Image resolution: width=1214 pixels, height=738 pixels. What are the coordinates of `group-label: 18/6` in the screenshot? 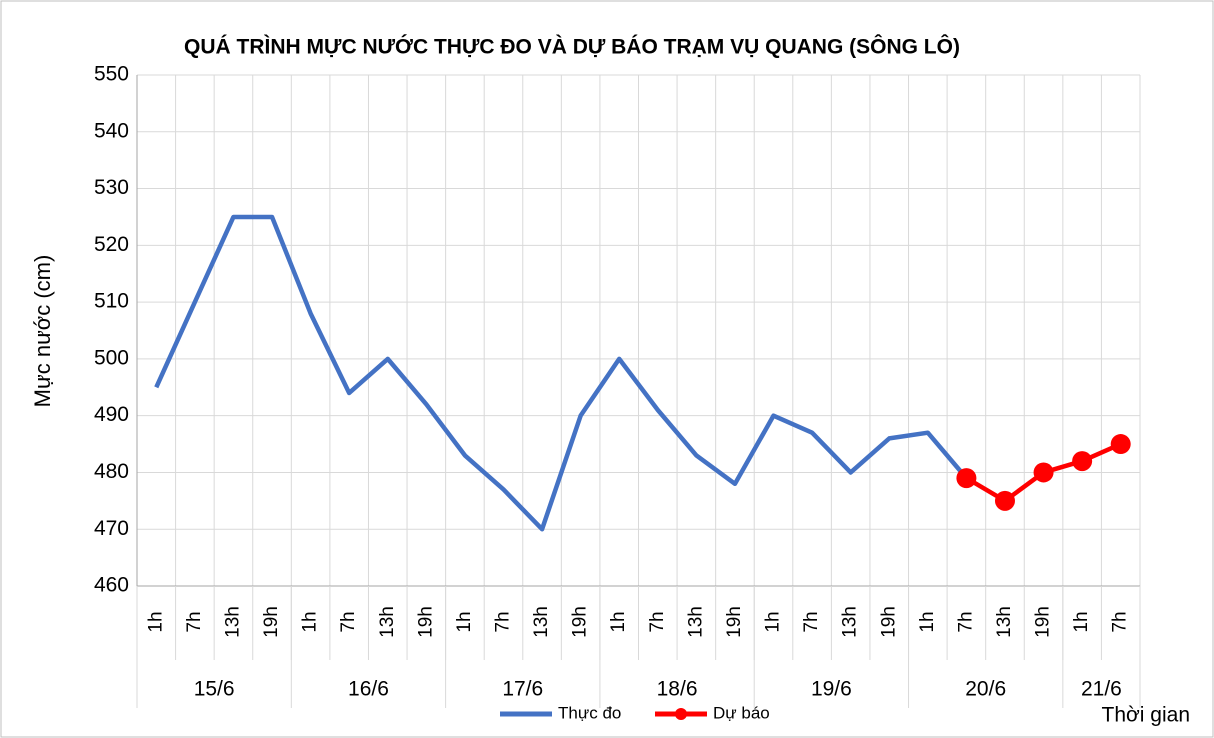 It's located at (677, 689).